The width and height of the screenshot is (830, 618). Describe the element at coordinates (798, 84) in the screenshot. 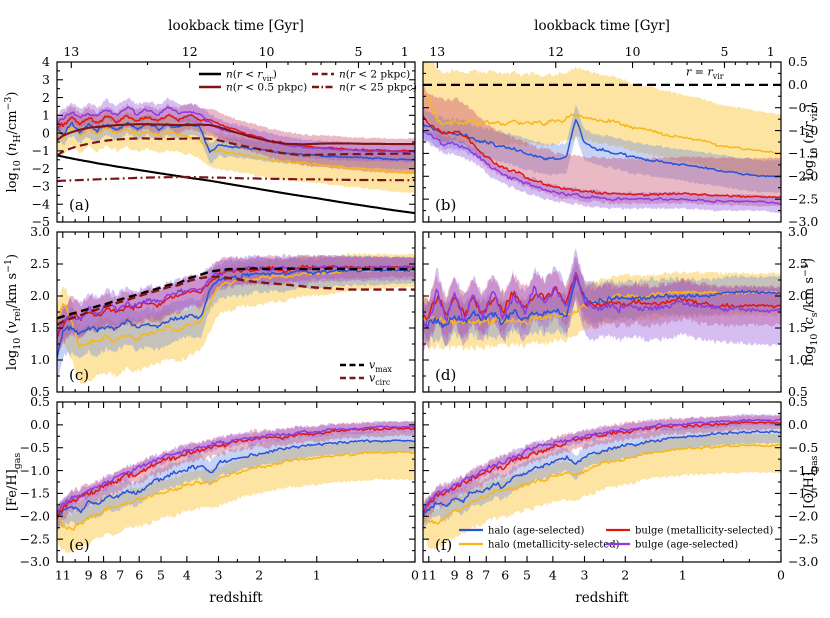

I see `panel-b-ytick-label: 0.0` at that location.